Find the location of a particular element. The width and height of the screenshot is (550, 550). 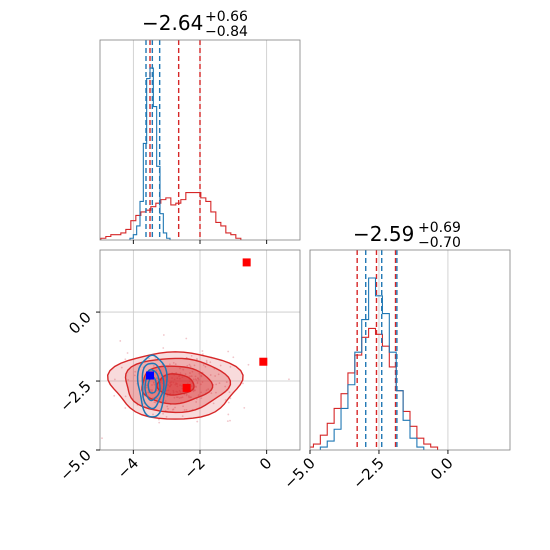

ticks-joint is located at coordinates (182, 382).